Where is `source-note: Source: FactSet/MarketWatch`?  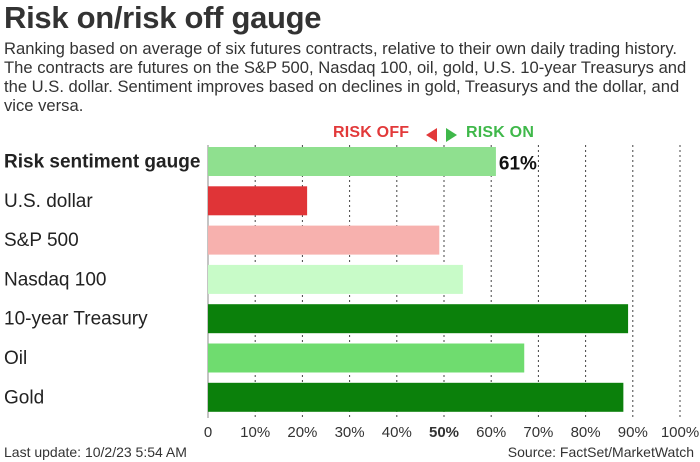 source-note: Source: FactSet/MarketWatch is located at coordinates (600, 452).